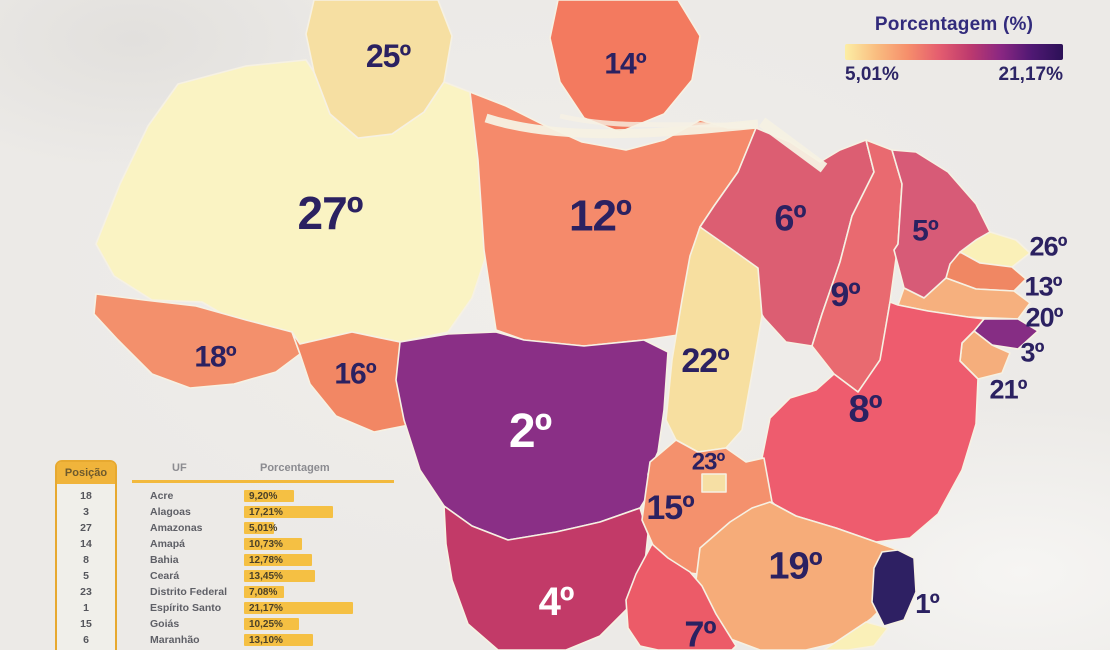  Describe the element at coordinates (954, 75) in the screenshot. I see `legend-labels: 5,01% 21,17%` at that location.